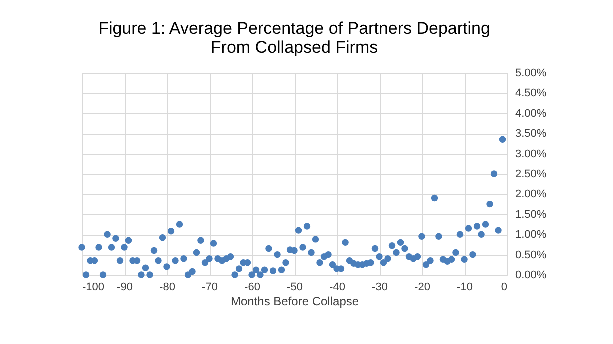  Describe the element at coordinates (210, 288) in the screenshot. I see `x-tick-label: -70` at that location.